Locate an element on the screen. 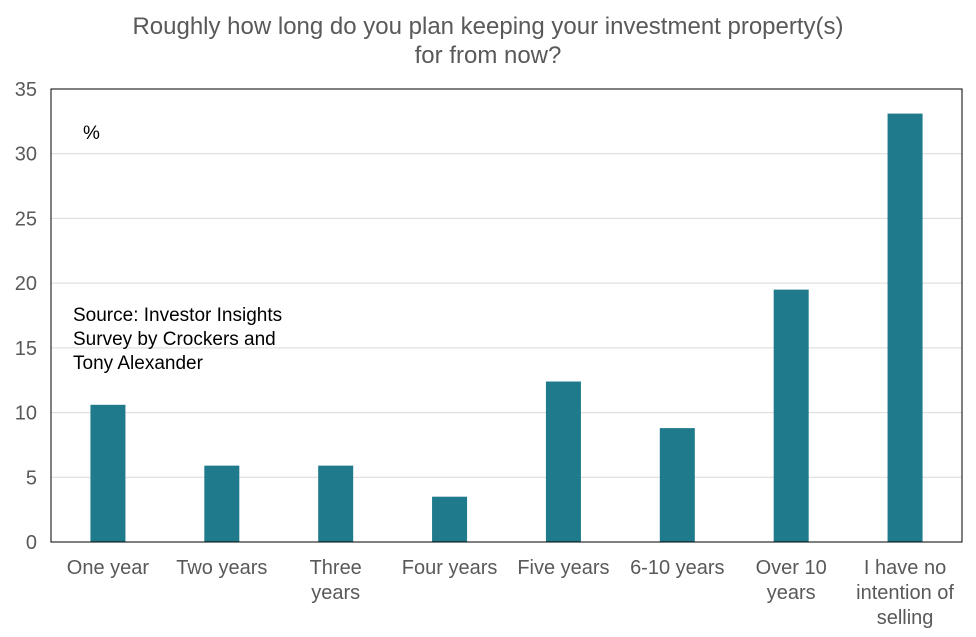 The width and height of the screenshot is (976, 637). y-tick-label: 15 is located at coordinates (26, 349).